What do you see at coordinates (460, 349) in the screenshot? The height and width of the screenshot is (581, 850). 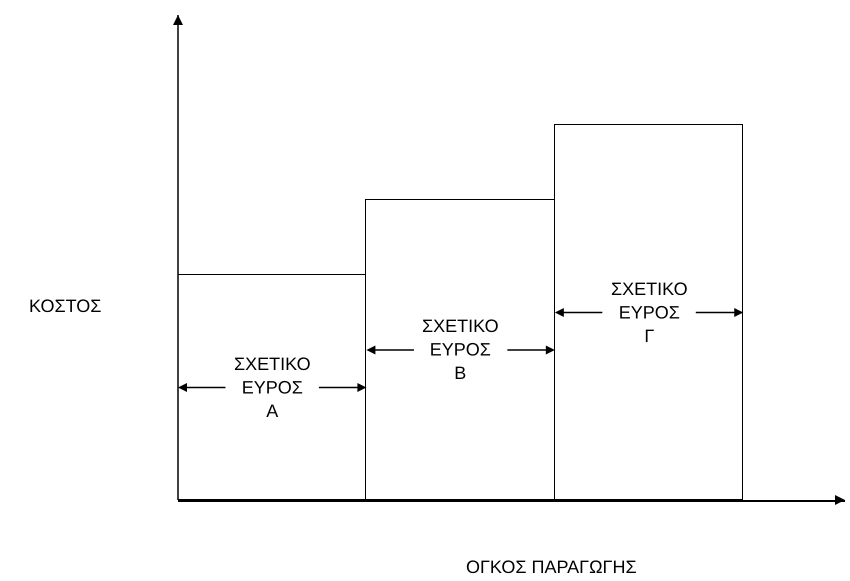 I see `x-tick-label: ΣΧΕΤΙΚΟ ΕΥΡΟΣ Β` at bounding box center [460, 349].